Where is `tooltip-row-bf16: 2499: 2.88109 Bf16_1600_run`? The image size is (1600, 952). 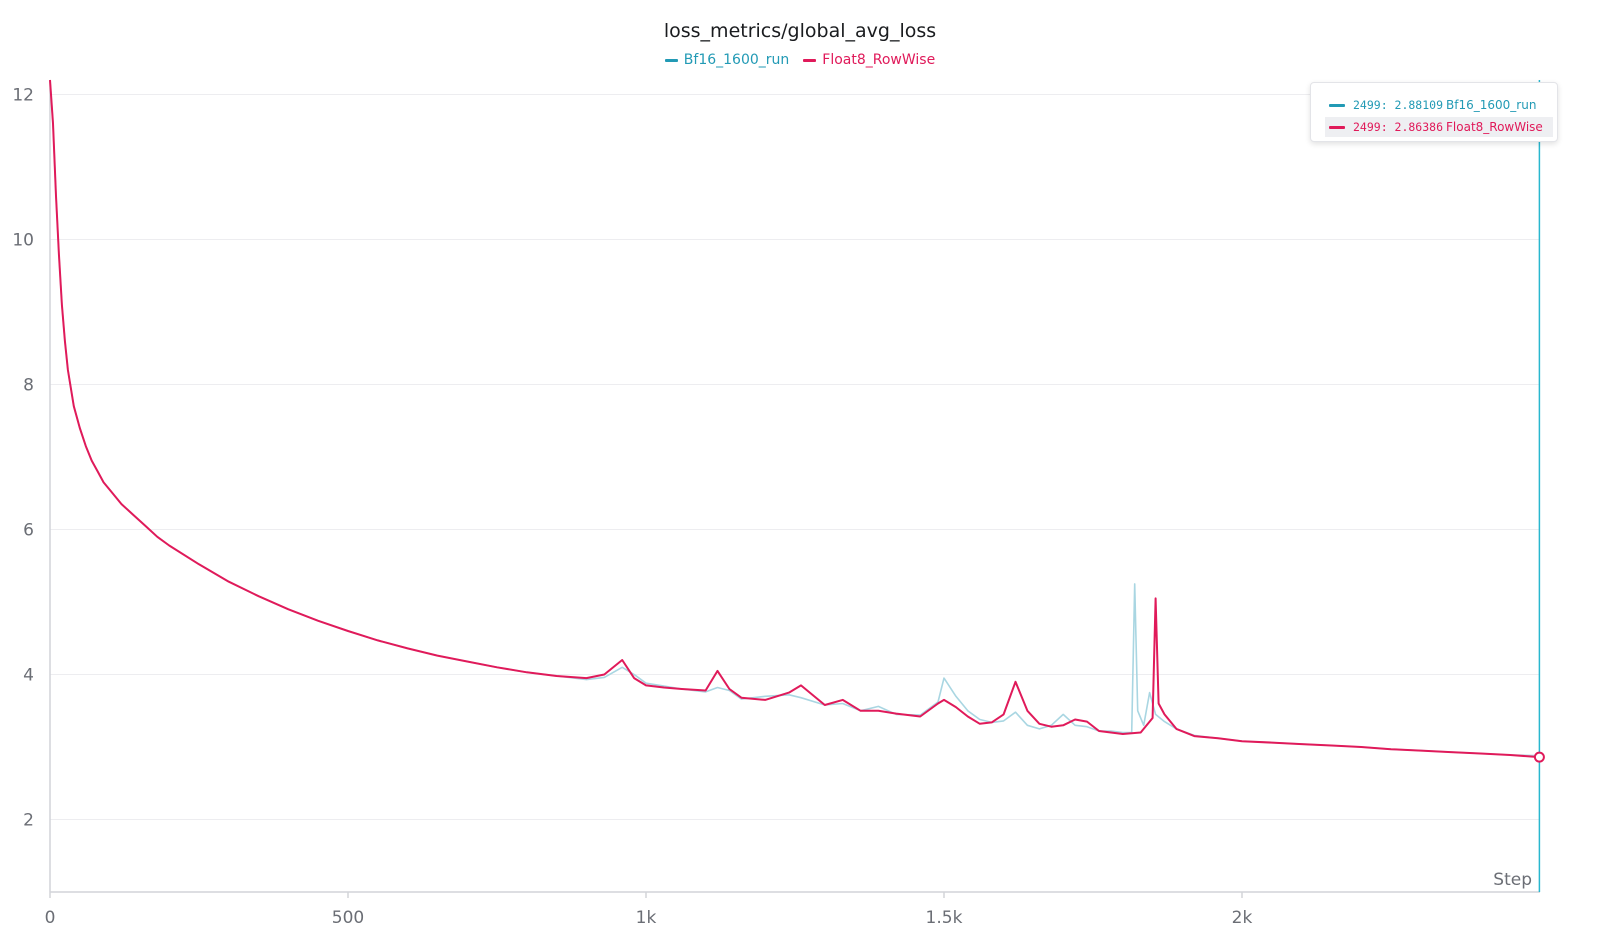 tooltip-row-bf16: 2499: 2.88109 Bf16_1600_run is located at coordinates (1434, 105).